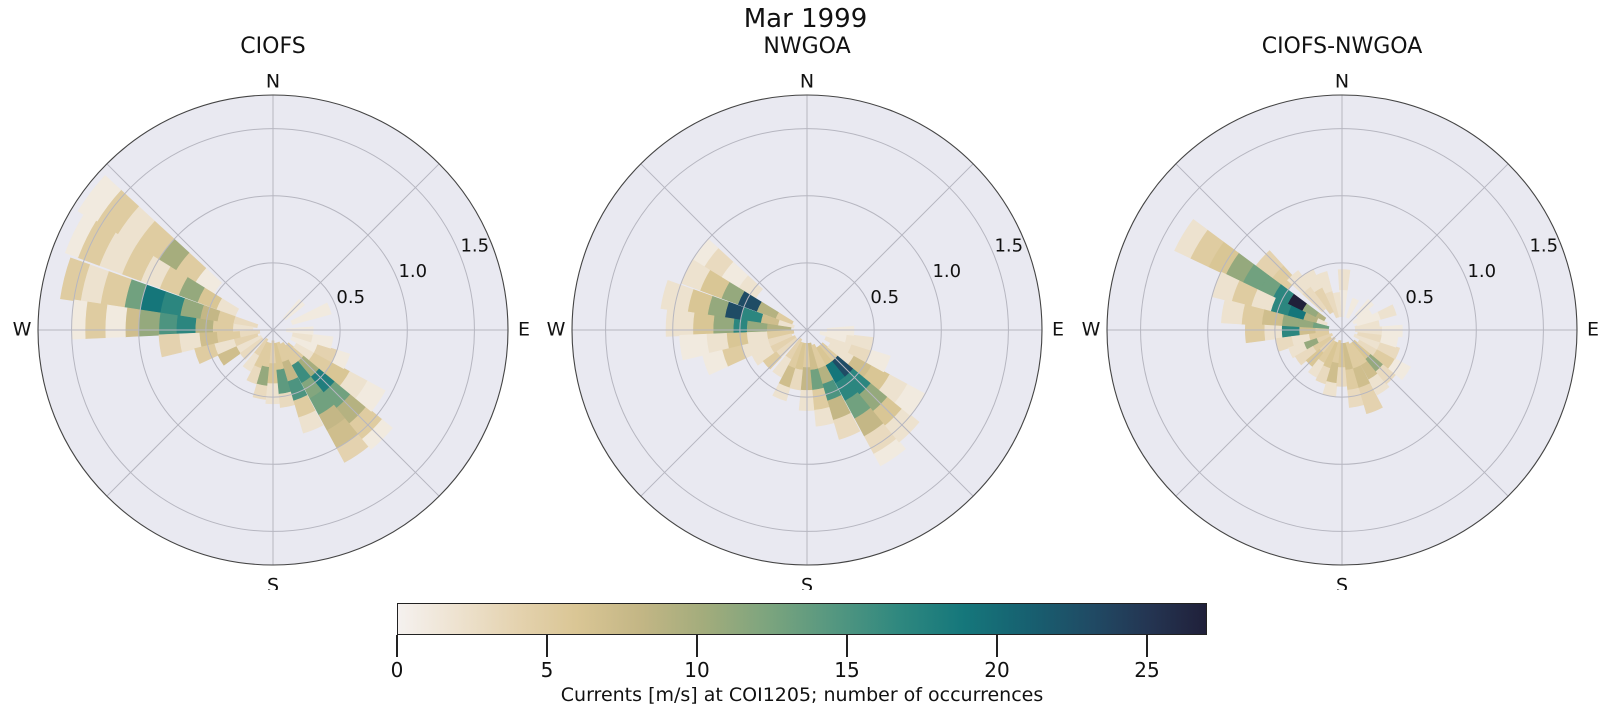 The image size is (1611, 724). I want to click on colorbar-tick-label: 0, so click(397, 670).